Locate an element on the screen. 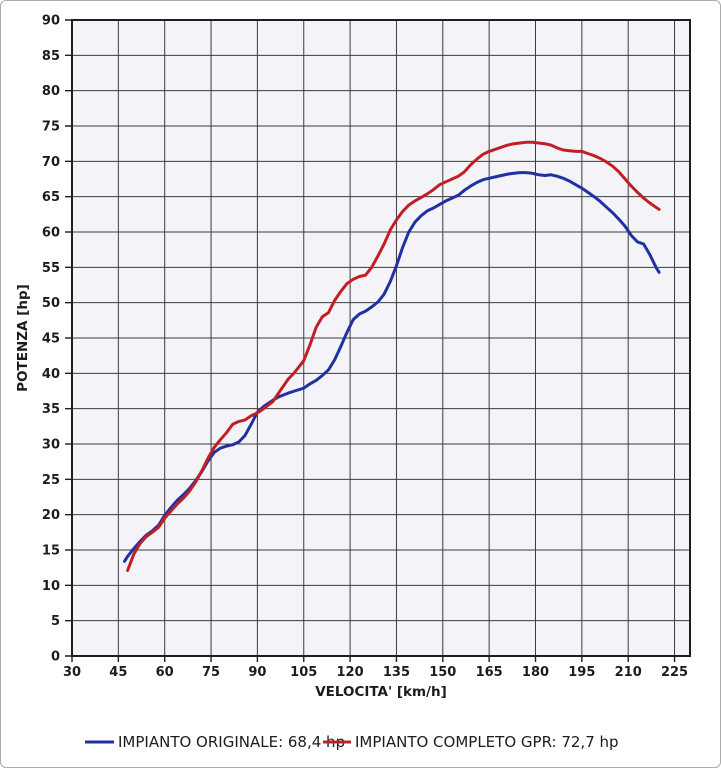  y-tick-label: 80 is located at coordinates (51, 91).